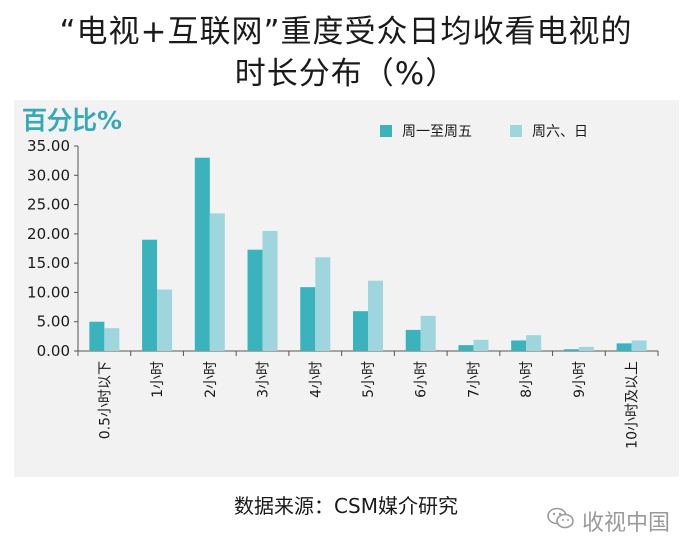  What do you see at coordinates (527, 379) in the screenshot?
I see `x-tick-label: 8小时` at bounding box center [527, 379].